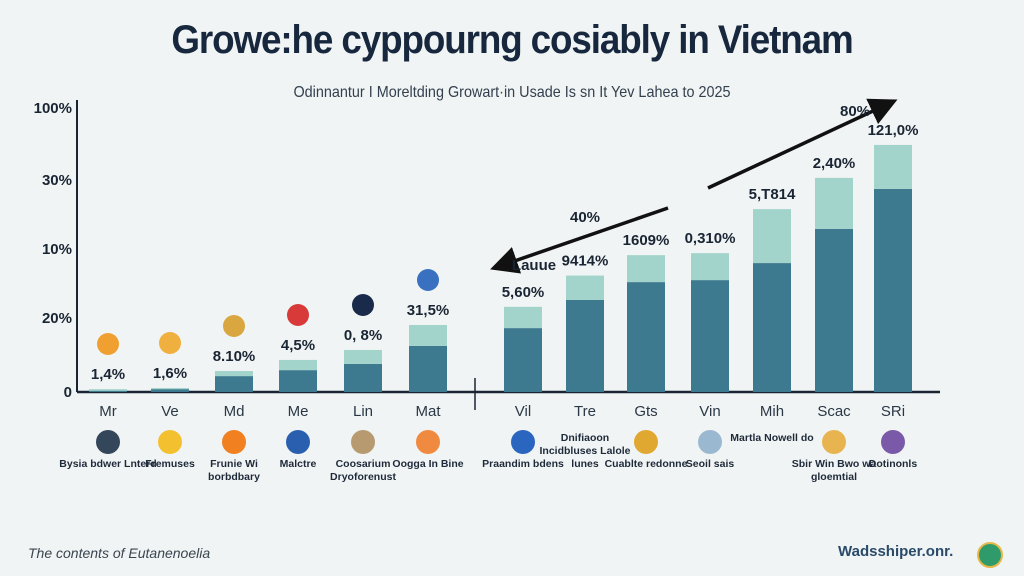 Image resolution: width=1024 pixels, height=576 pixels. Describe the element at coordinates (108, 374) in the screenshot. I see `data-label: 1,4%` at that location.